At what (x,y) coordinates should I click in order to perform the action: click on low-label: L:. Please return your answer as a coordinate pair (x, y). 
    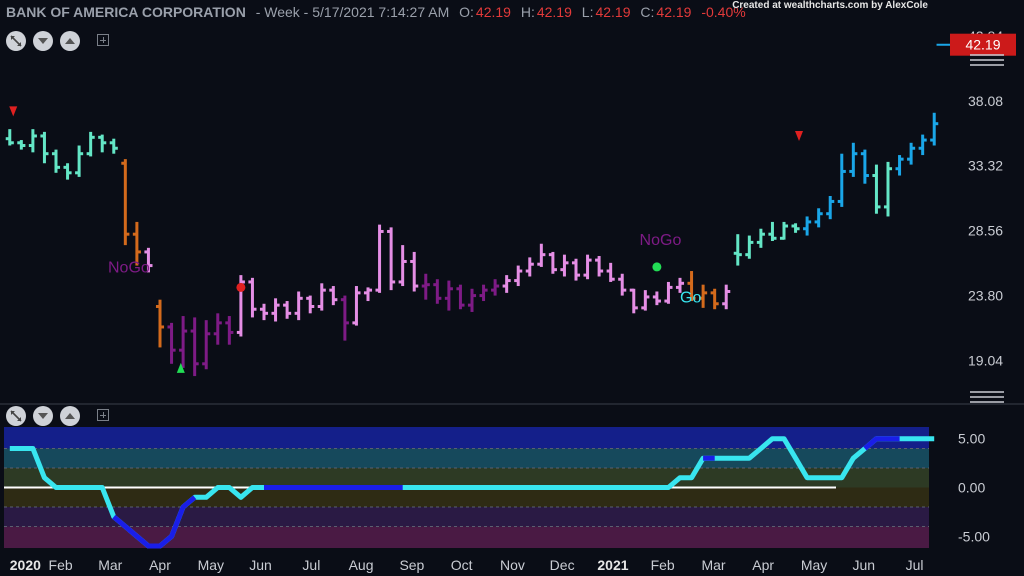
    Looking at the image, I should click on (587, 12).